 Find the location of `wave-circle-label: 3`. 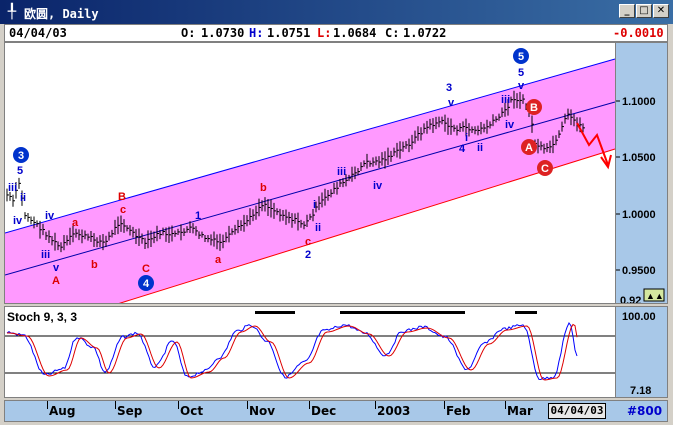

wave-circle-label: 3 is located at coordinates (21, 156).